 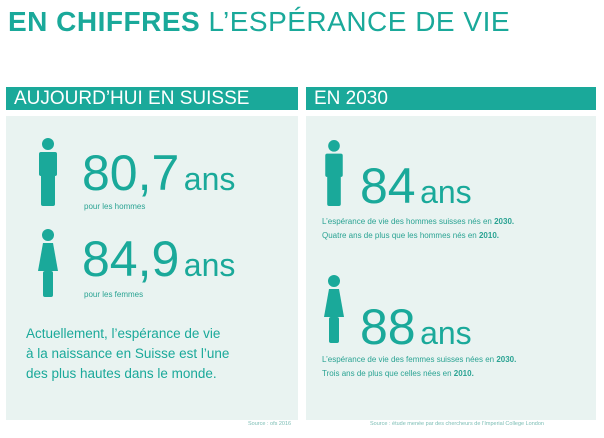 What do you see at coordinates (388, 186) in the screenshot?
I see `men-2030-value: 84` at bounding box center [388, 186].